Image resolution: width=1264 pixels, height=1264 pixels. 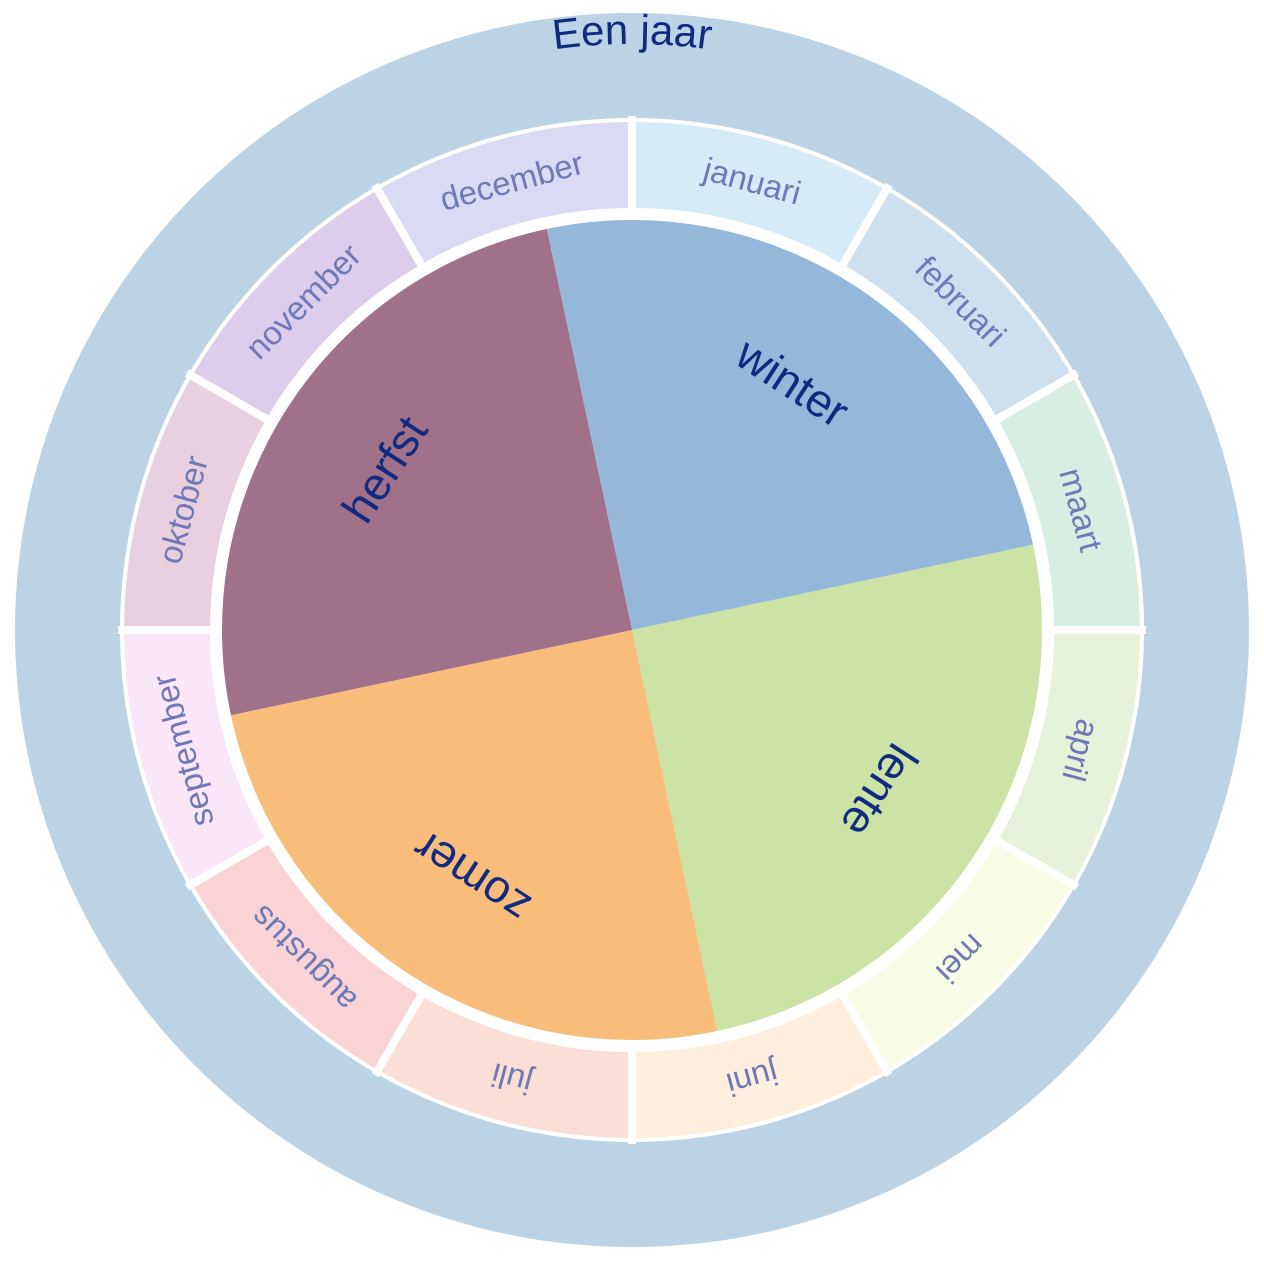 What do you see at coordinates (474, 835) in the screenshot?
I see `season-wedge-zomer` at bounding box center [474, 835].